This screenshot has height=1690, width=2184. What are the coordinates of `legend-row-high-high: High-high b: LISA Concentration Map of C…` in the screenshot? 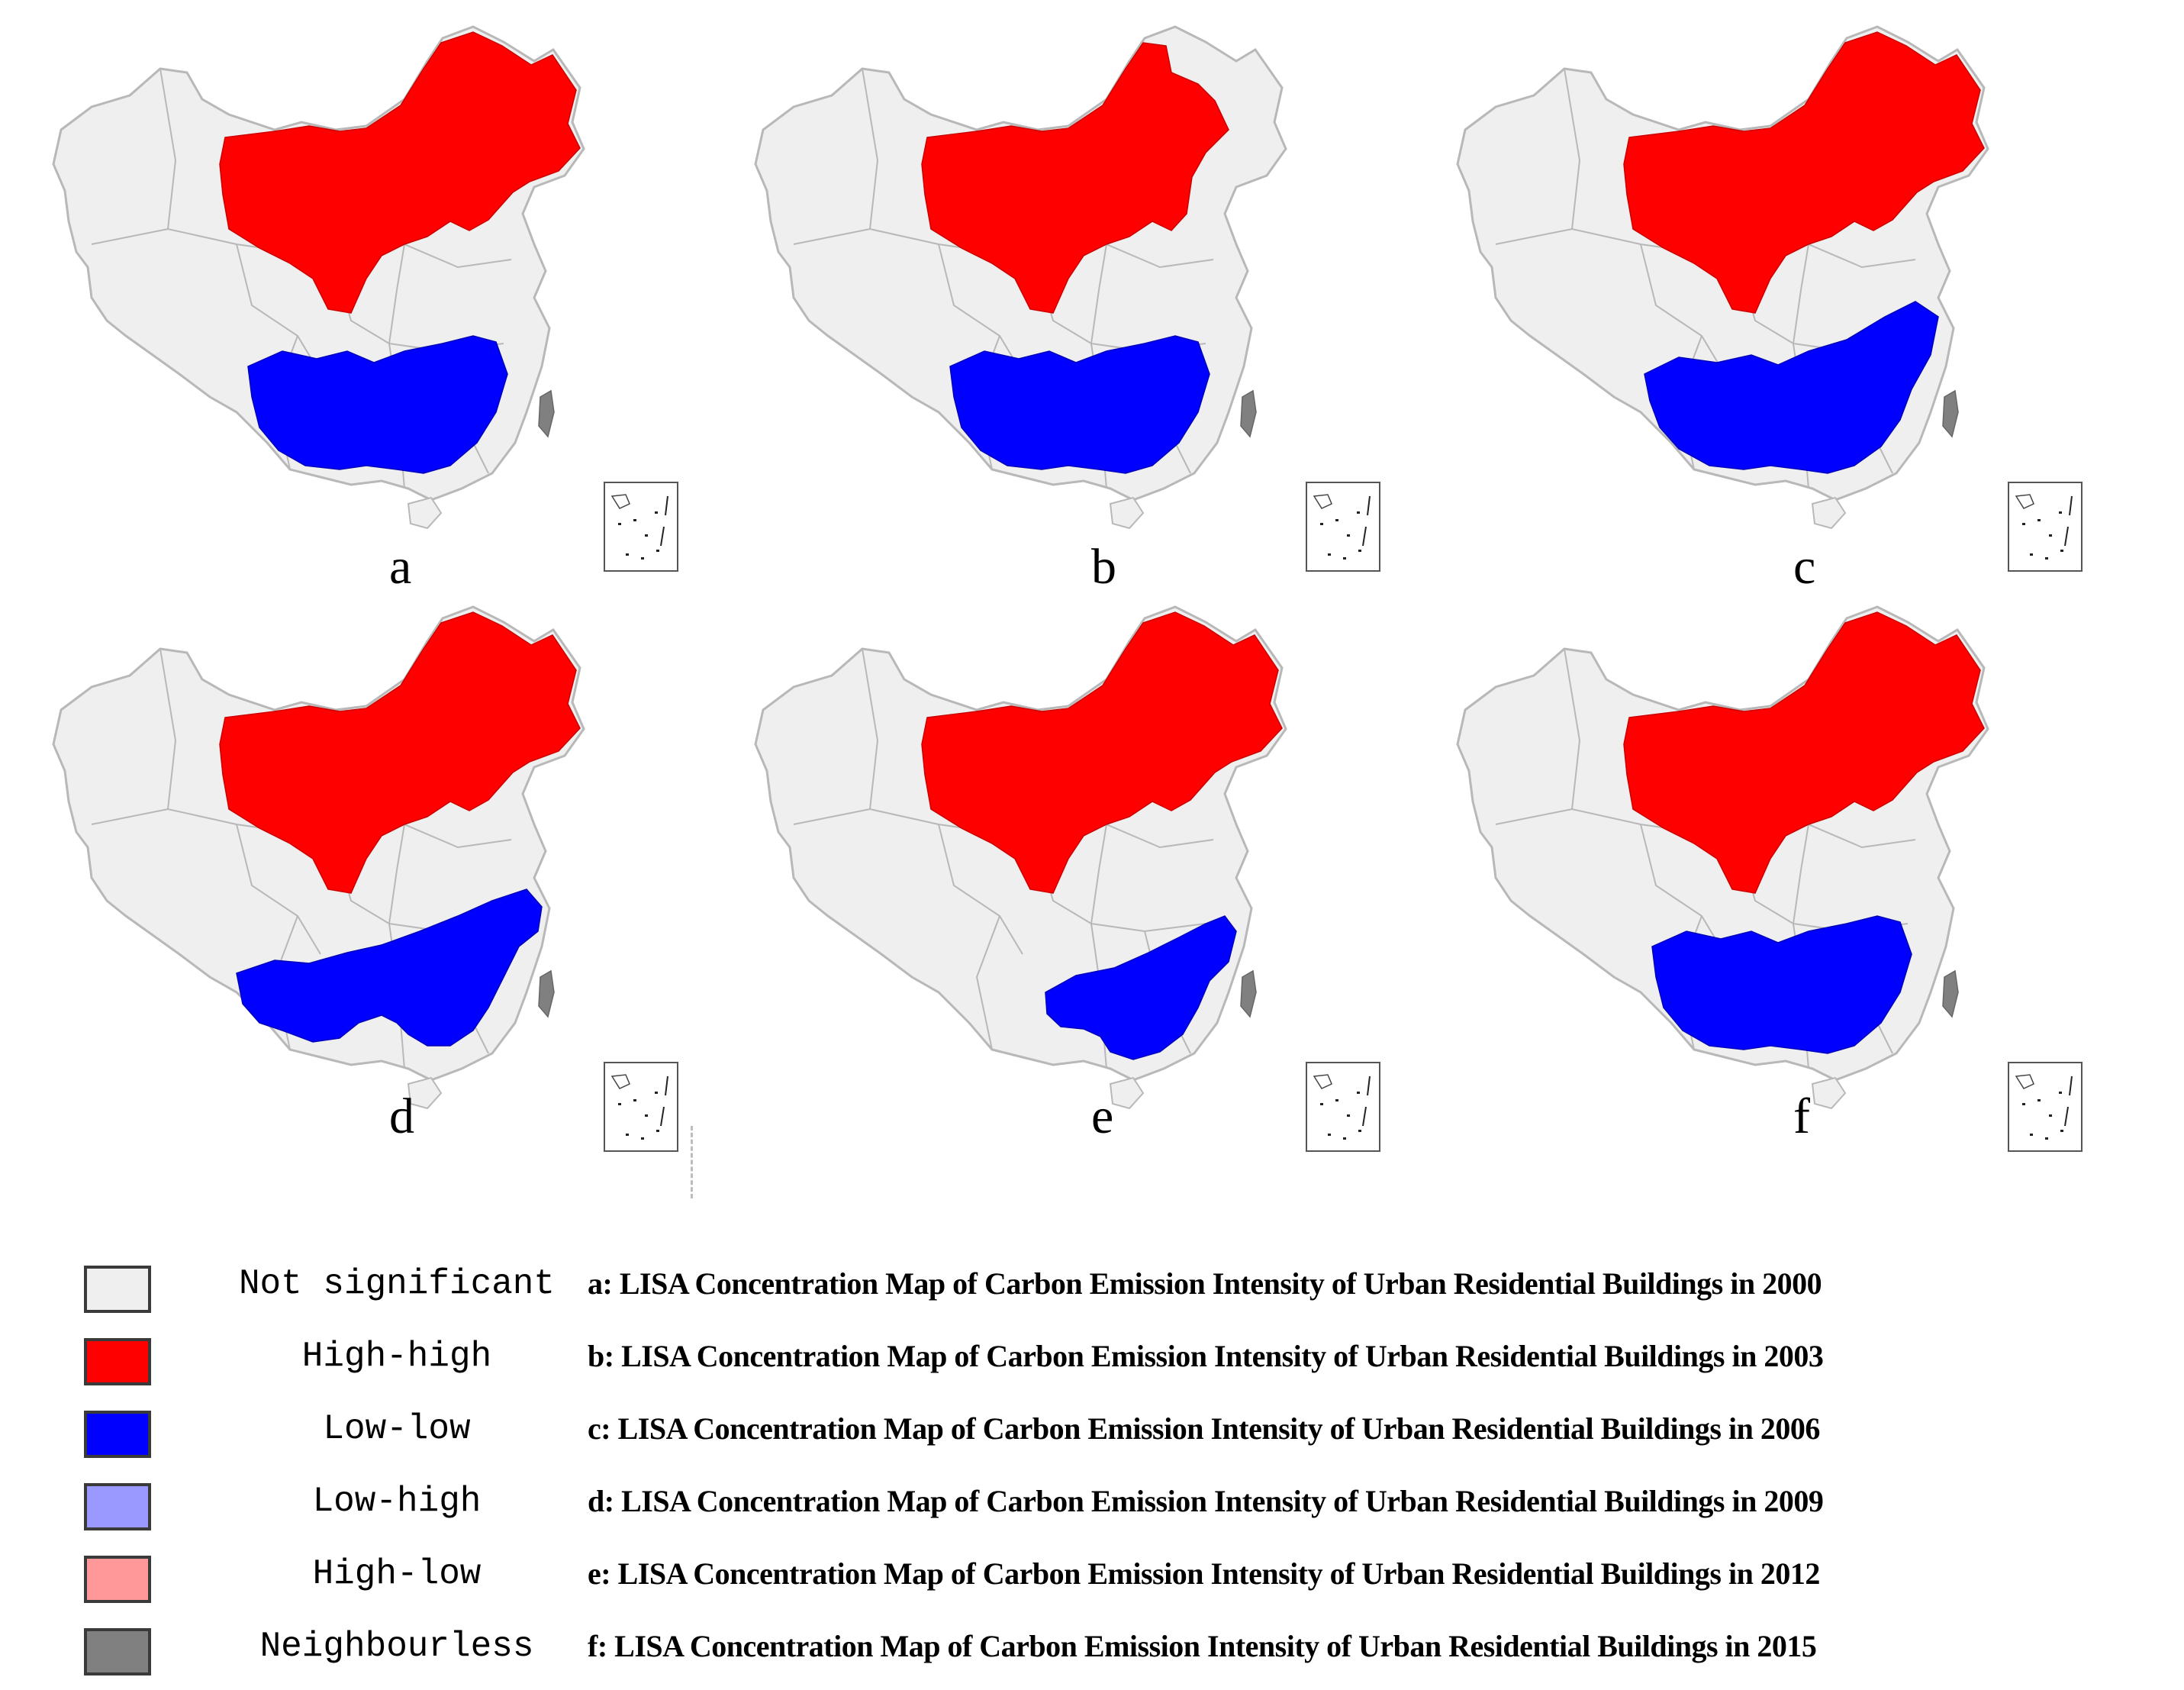 It's located at (1114, 1362).